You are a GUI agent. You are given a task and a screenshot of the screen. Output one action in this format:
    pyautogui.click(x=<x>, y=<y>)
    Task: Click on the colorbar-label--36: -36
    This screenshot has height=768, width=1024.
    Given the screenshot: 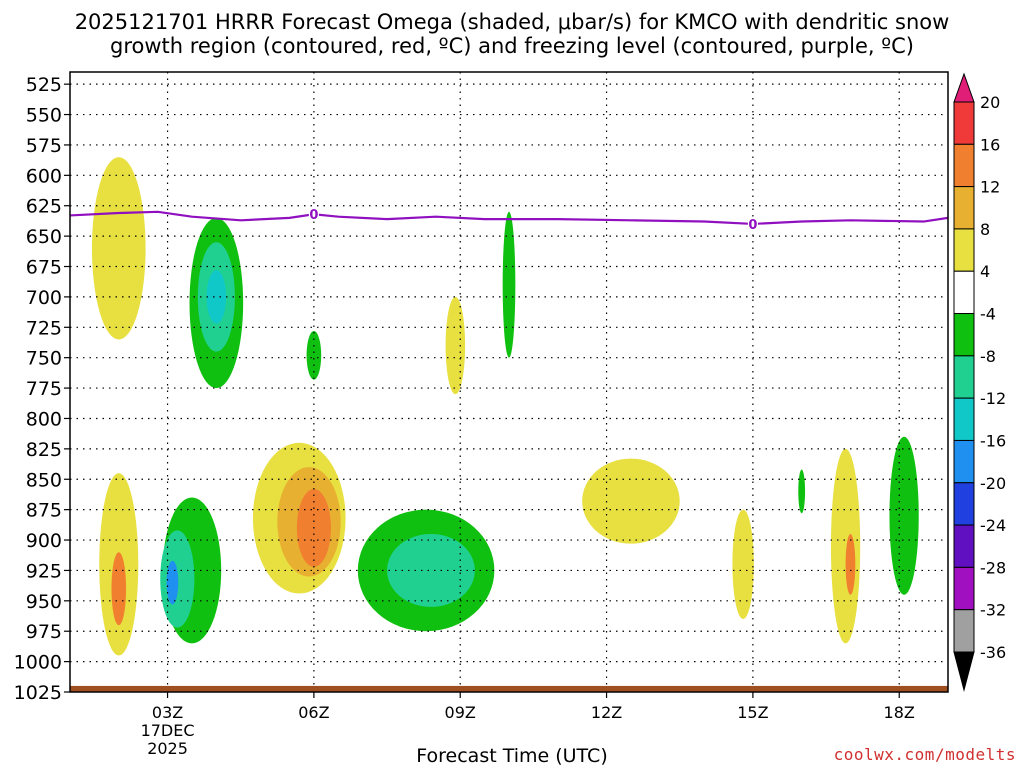 What is the action you would take?
    pyautogui.click(x=993, y=652)
    